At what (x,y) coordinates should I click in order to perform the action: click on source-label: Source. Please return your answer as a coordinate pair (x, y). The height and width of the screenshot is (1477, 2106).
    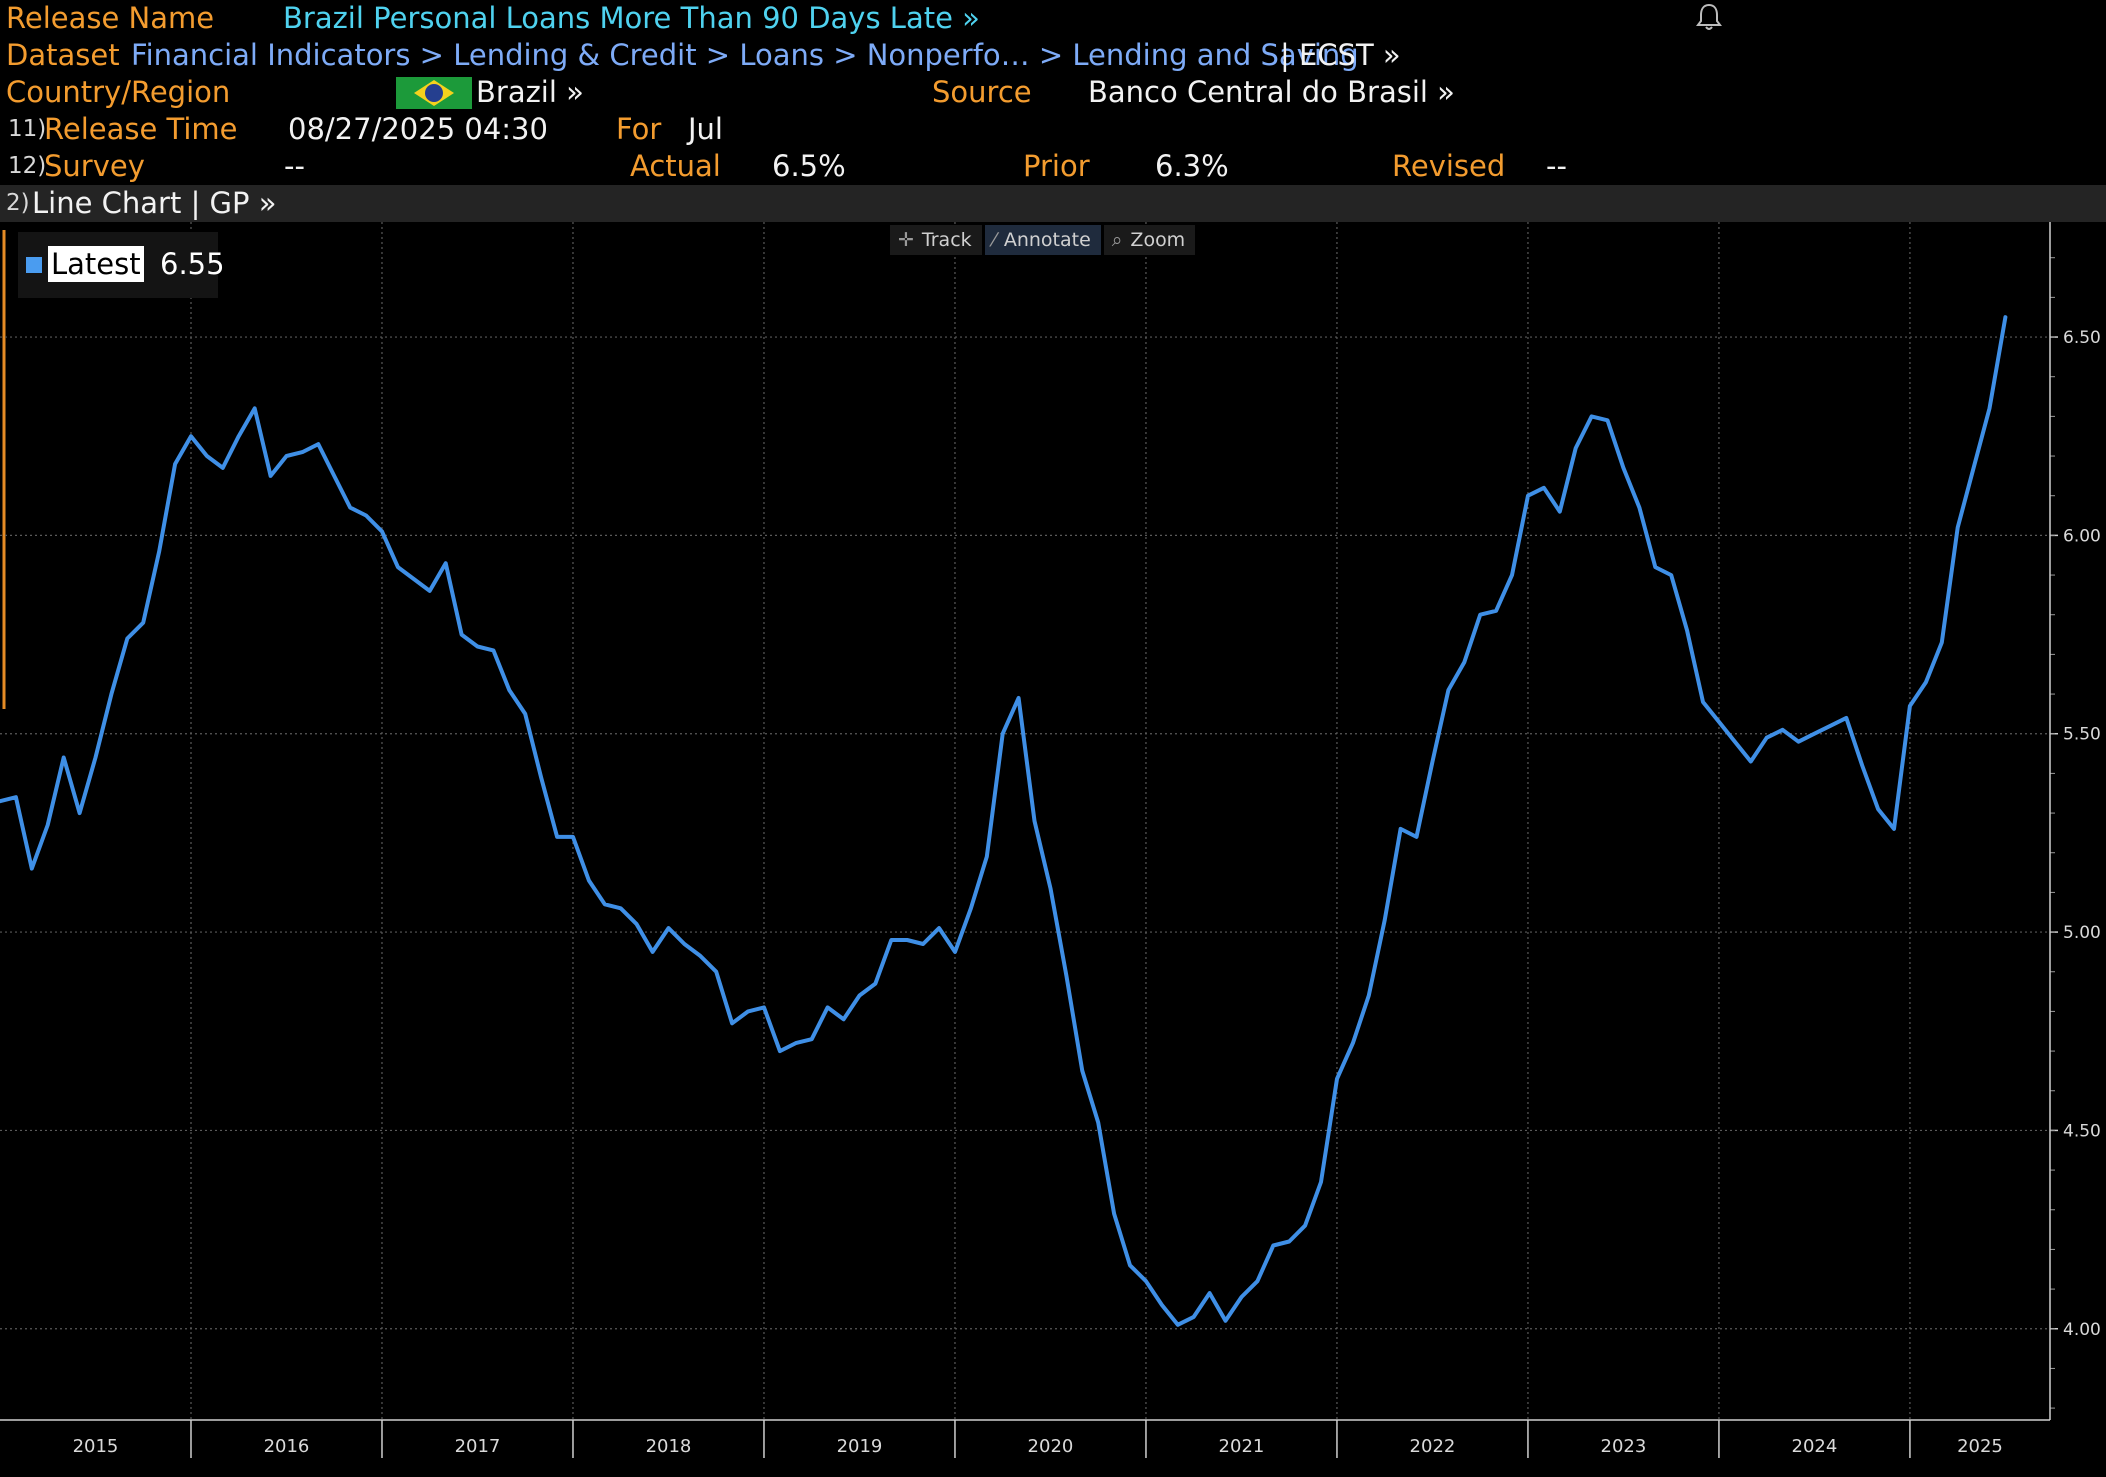
    Looking at the image, I should click on (982, 92).